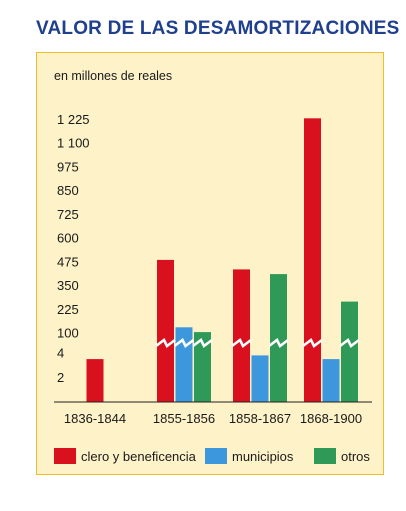 The width and height of the screenshot is (406, 511). I want to click on x-axis-ticks: 1836-1844 1855-1856 1858-1867 1868-1900, so click(213, 418).